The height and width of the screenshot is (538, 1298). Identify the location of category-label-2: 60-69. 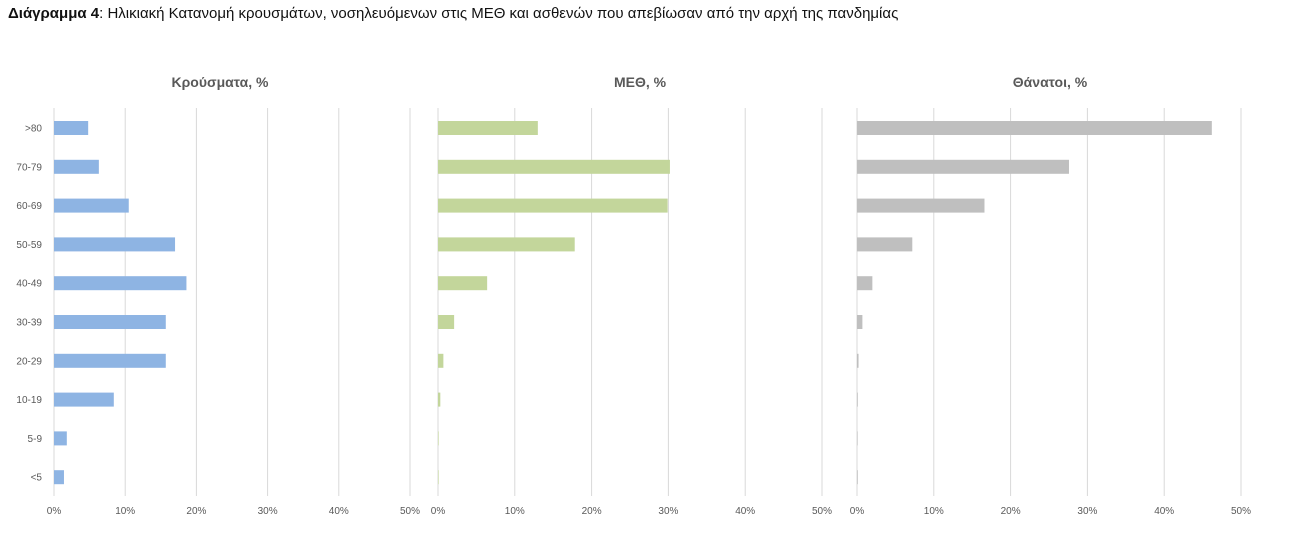
(29, 206).